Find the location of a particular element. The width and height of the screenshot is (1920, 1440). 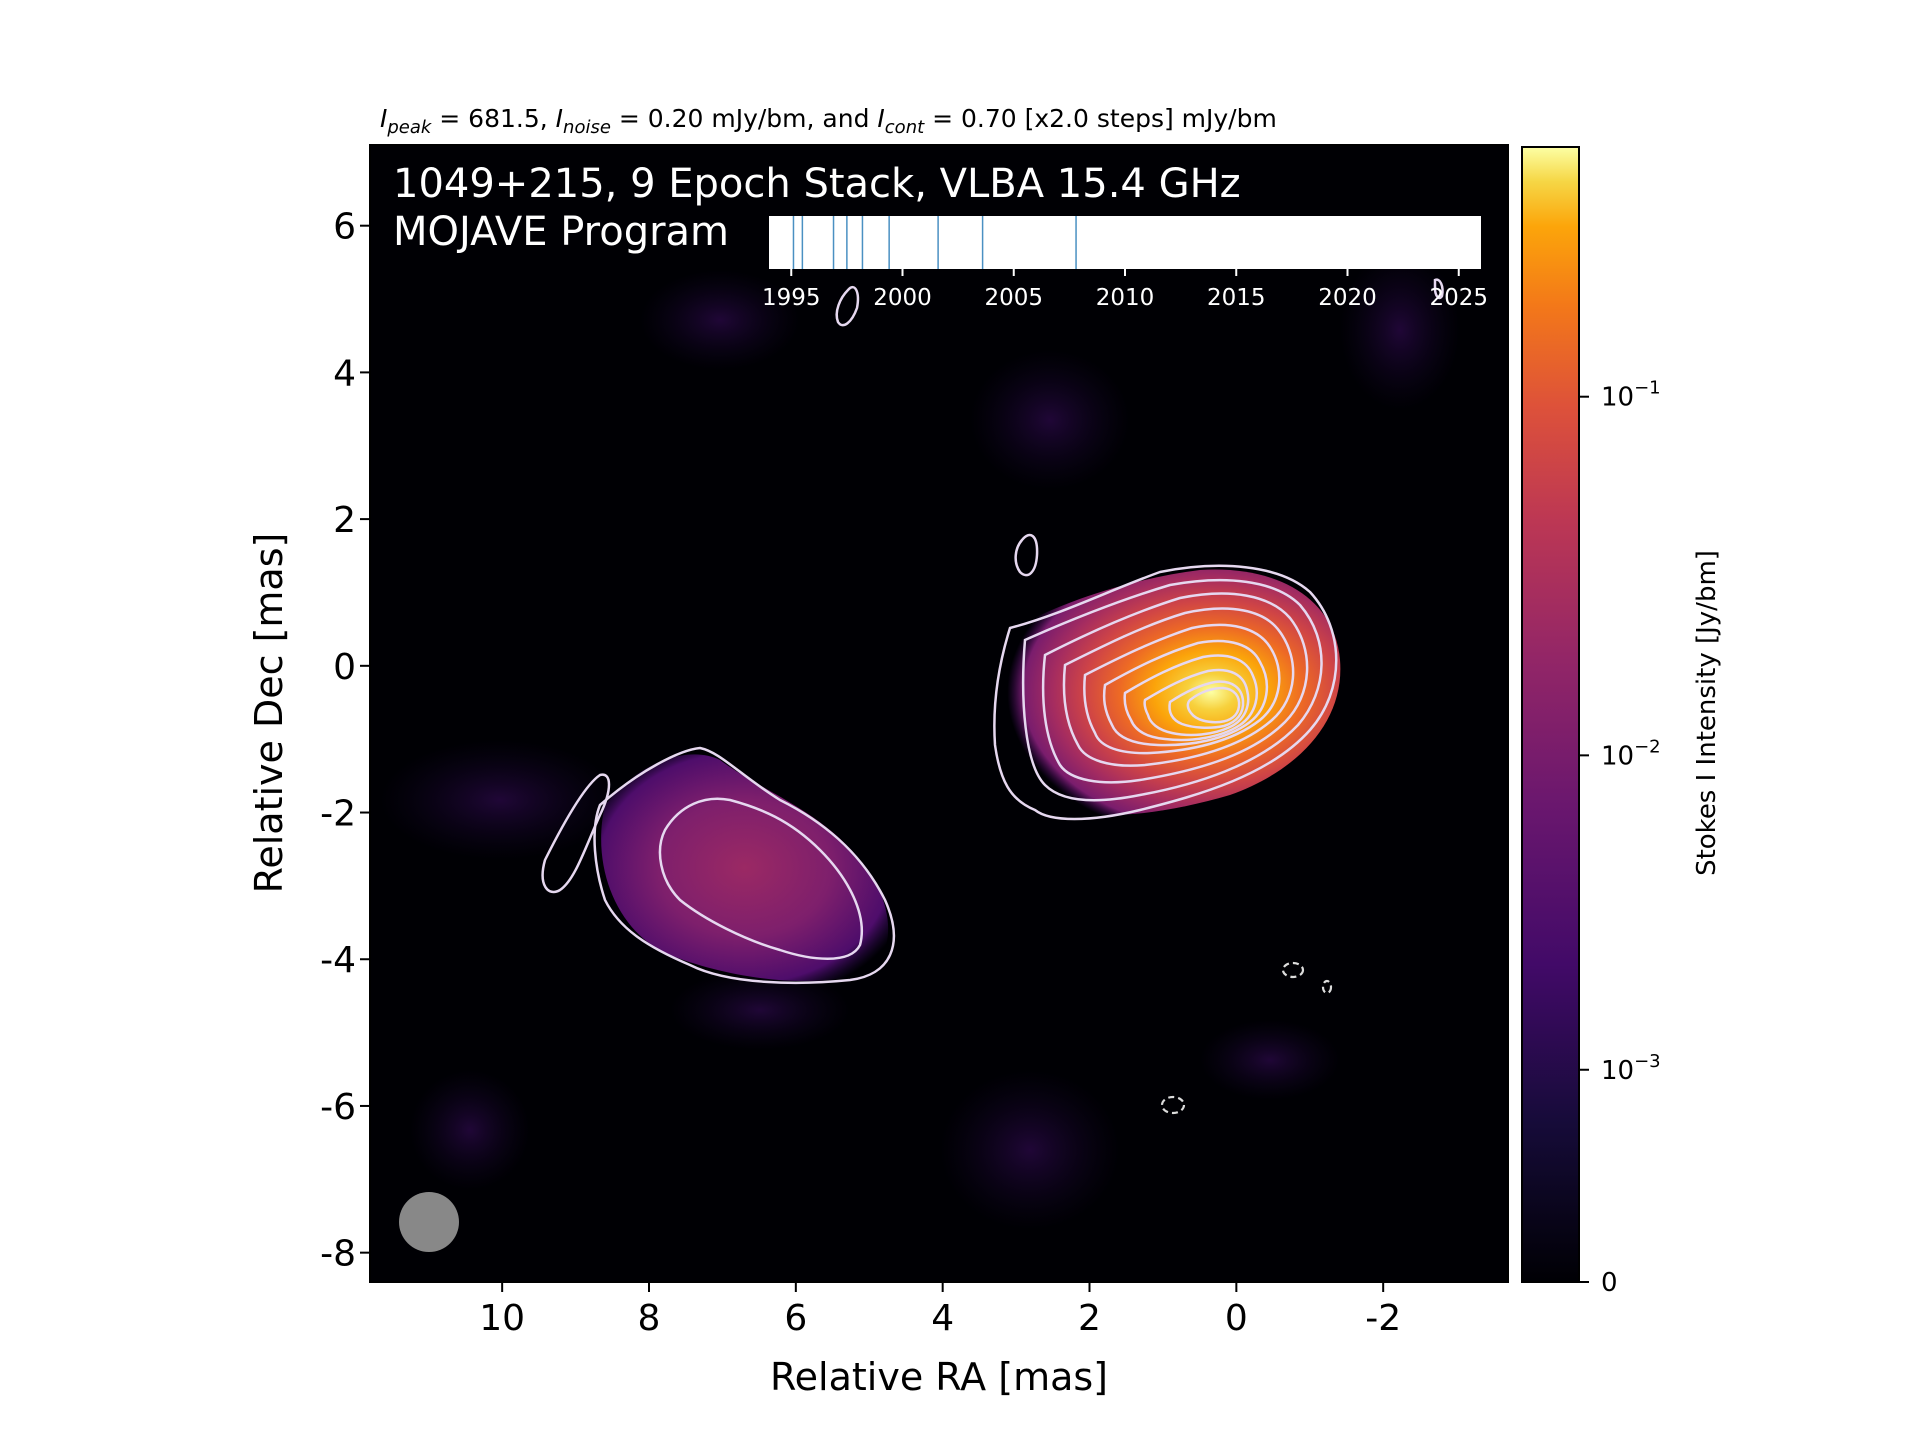

epoch-timeline-box is located at coordinates (1125, 242).